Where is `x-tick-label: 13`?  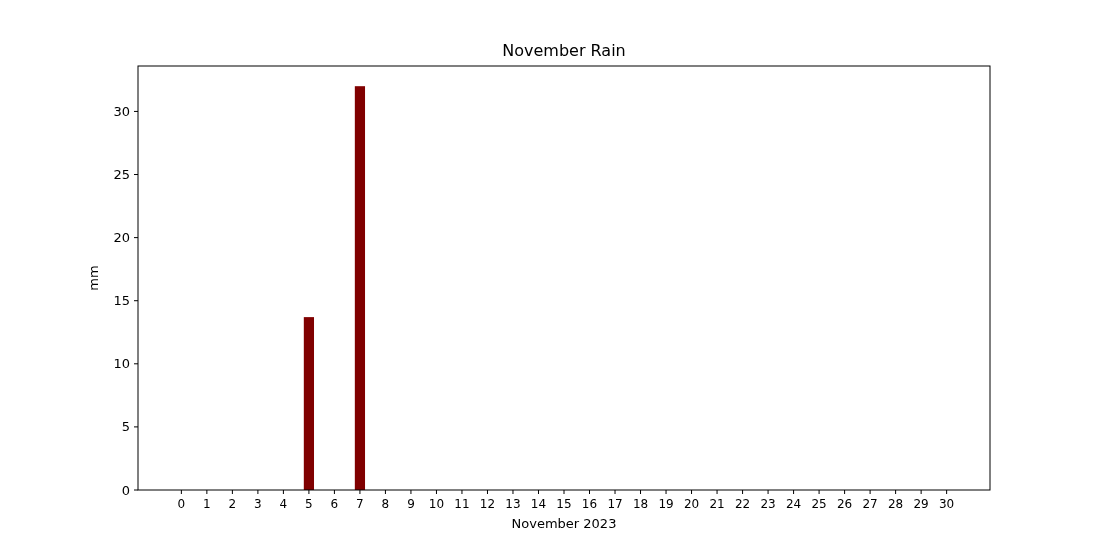 x-tick-label: 13 is located at coordinates (513, 504).